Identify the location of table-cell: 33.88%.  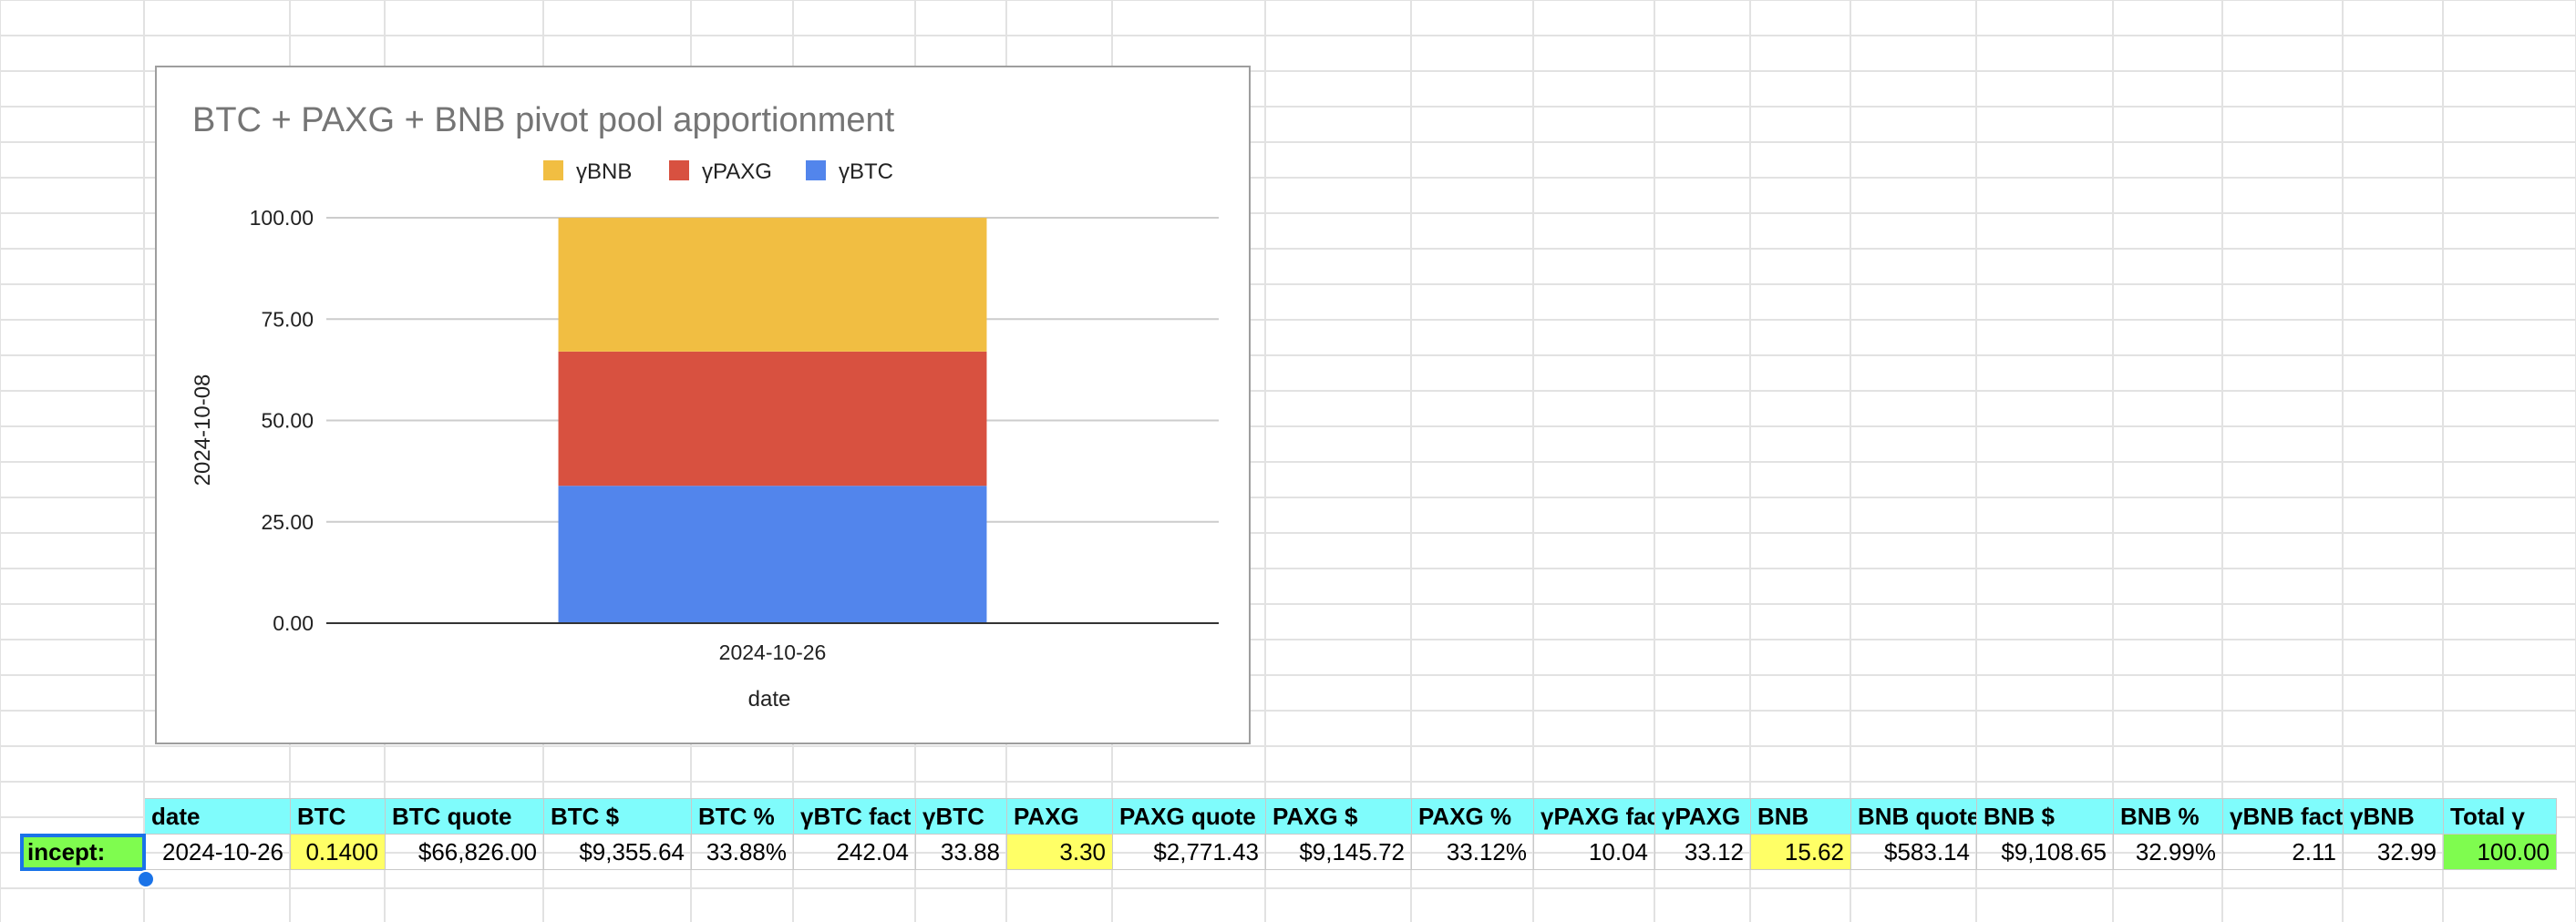
(742, 852).